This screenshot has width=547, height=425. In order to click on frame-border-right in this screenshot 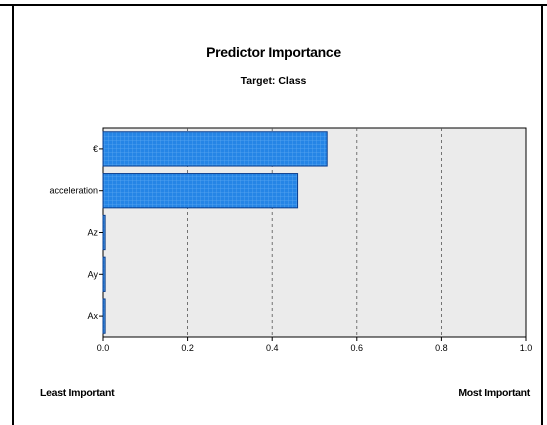, I will do `click(542, 215)`.